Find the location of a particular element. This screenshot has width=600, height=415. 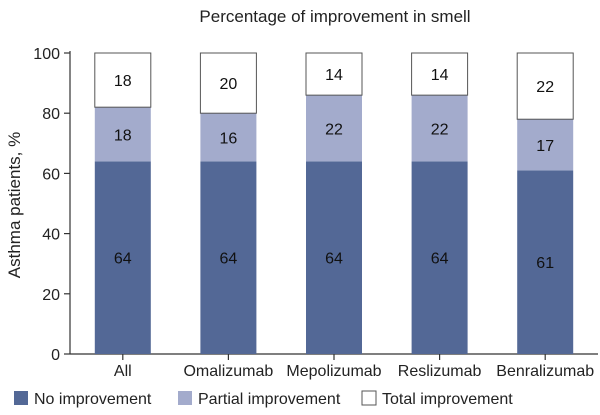

legend-label: Total improvement is located at coordinates (447, 399).